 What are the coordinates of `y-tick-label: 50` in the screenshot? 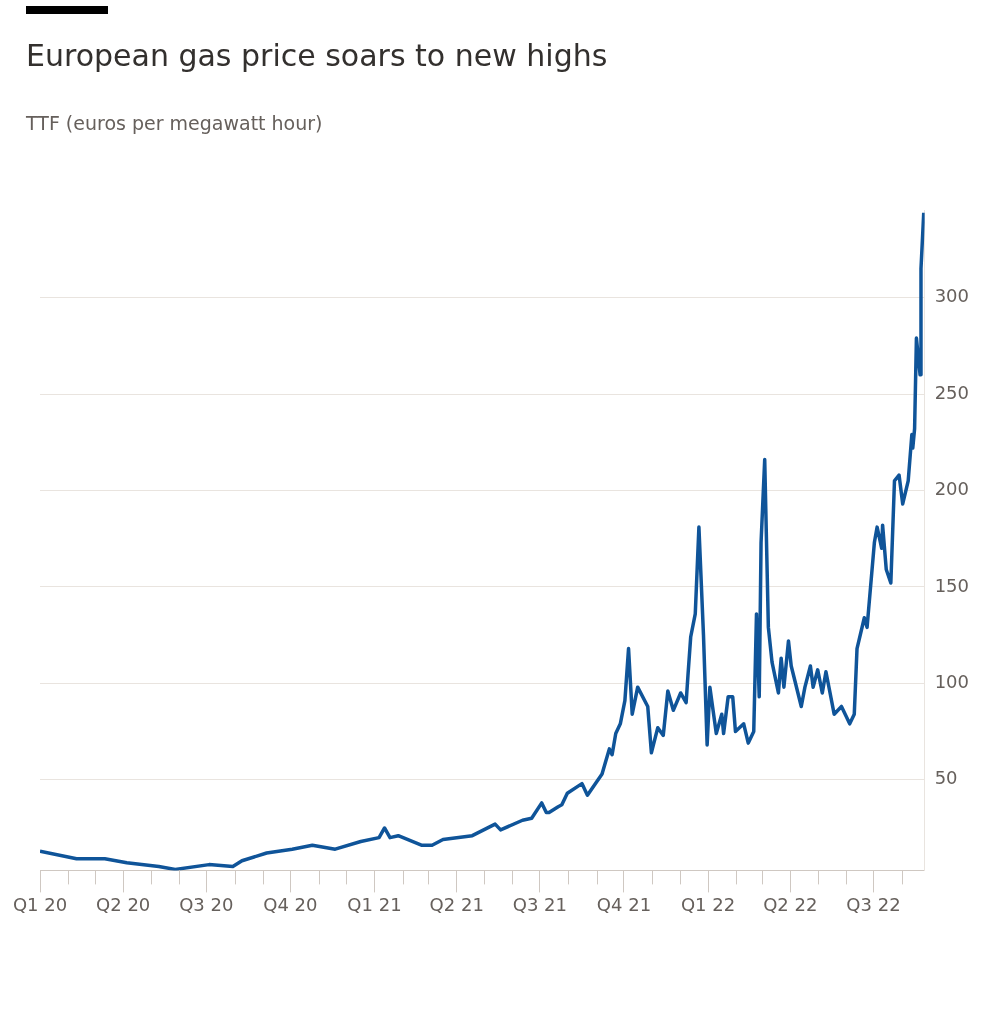 It's located at (946, 778).